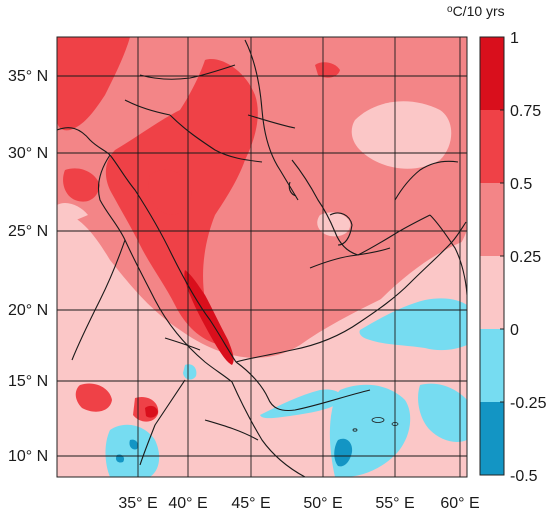  What do you see at coordinates (525, 111) in the screenshot?
I see `colorbar-tick-0.75: 0.75` at bounding box center [525, 111].